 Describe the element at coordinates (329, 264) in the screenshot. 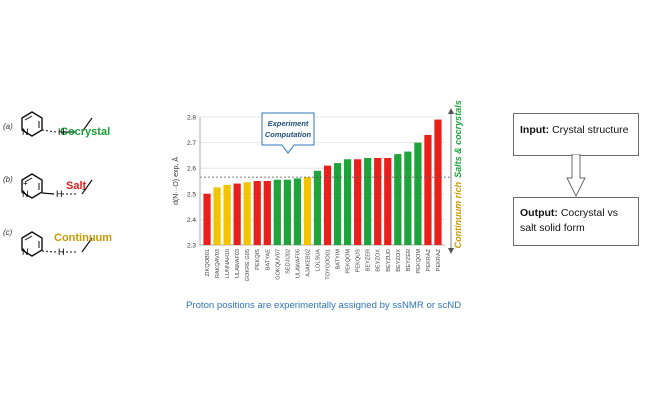

I see `x-tick-label: TOYGOO01` at that location.